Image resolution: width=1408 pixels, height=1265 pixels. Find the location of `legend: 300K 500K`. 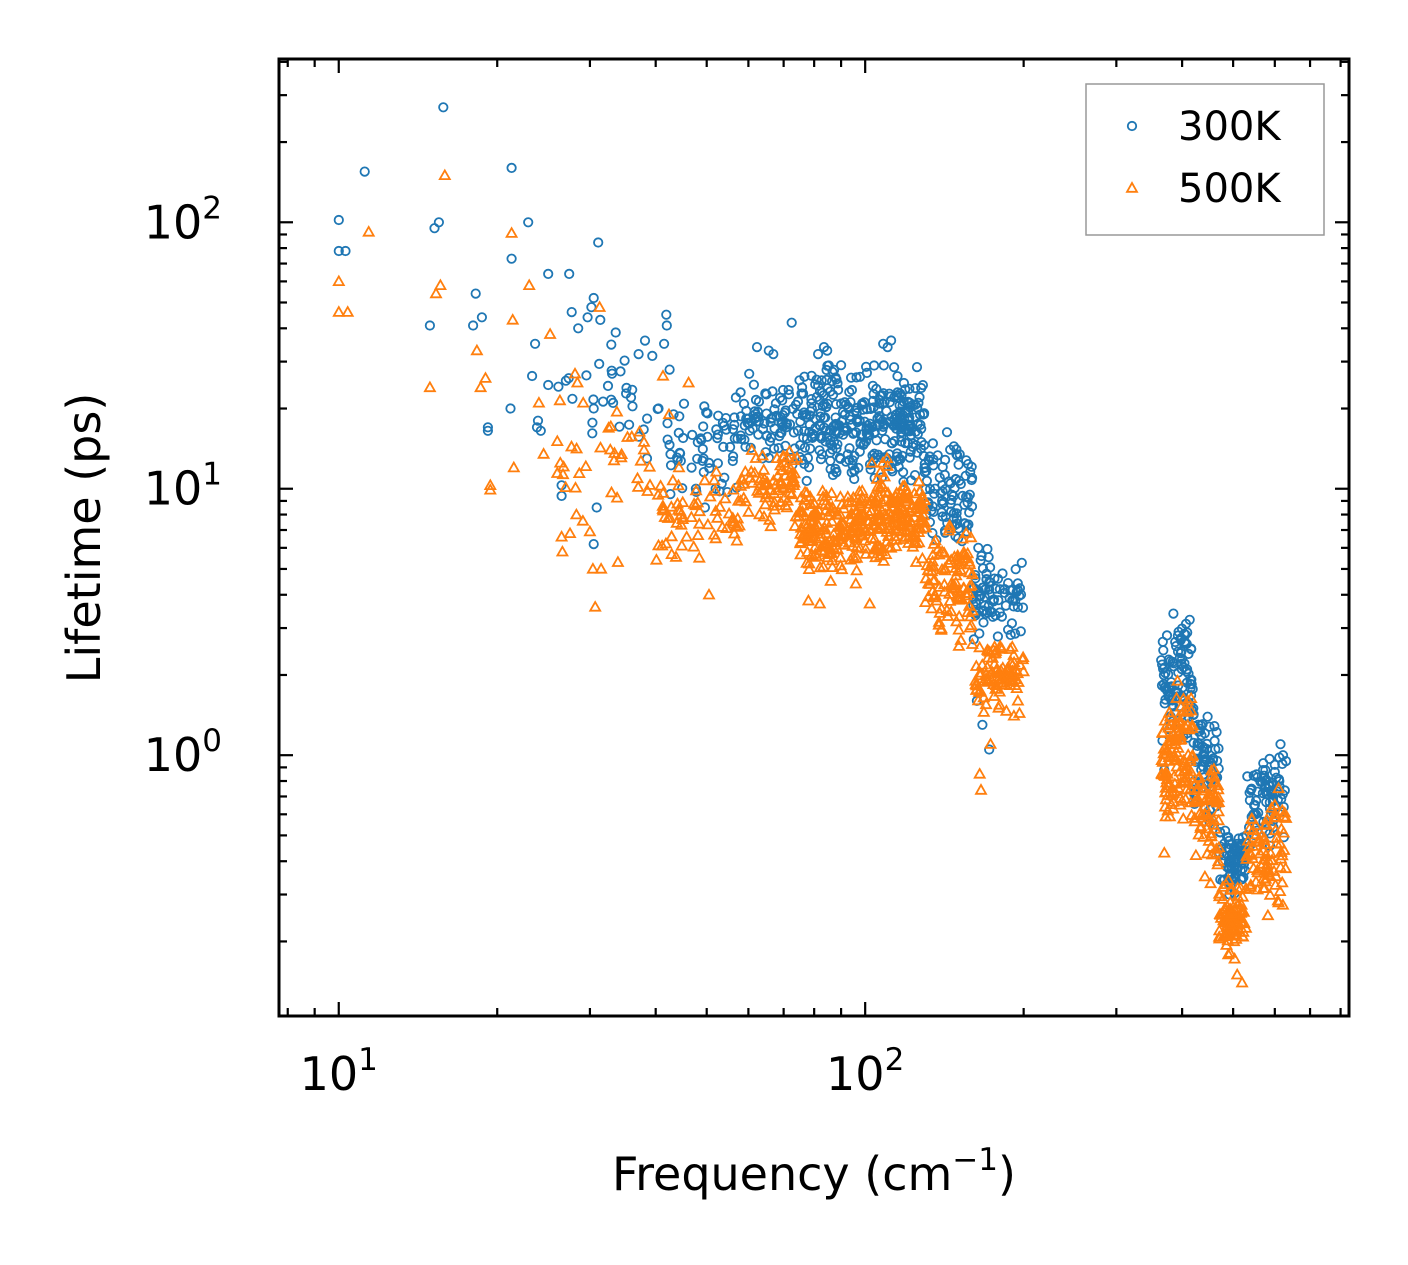

legend: 300K 500K is located at coordinates (1205, 159).